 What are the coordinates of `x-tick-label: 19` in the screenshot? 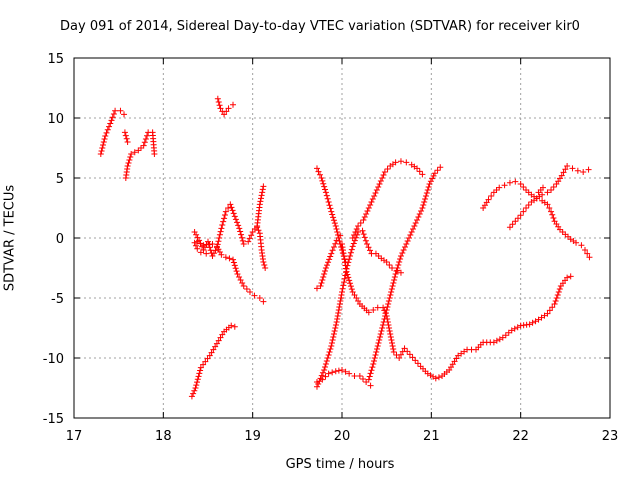 It's located at (252, 436).